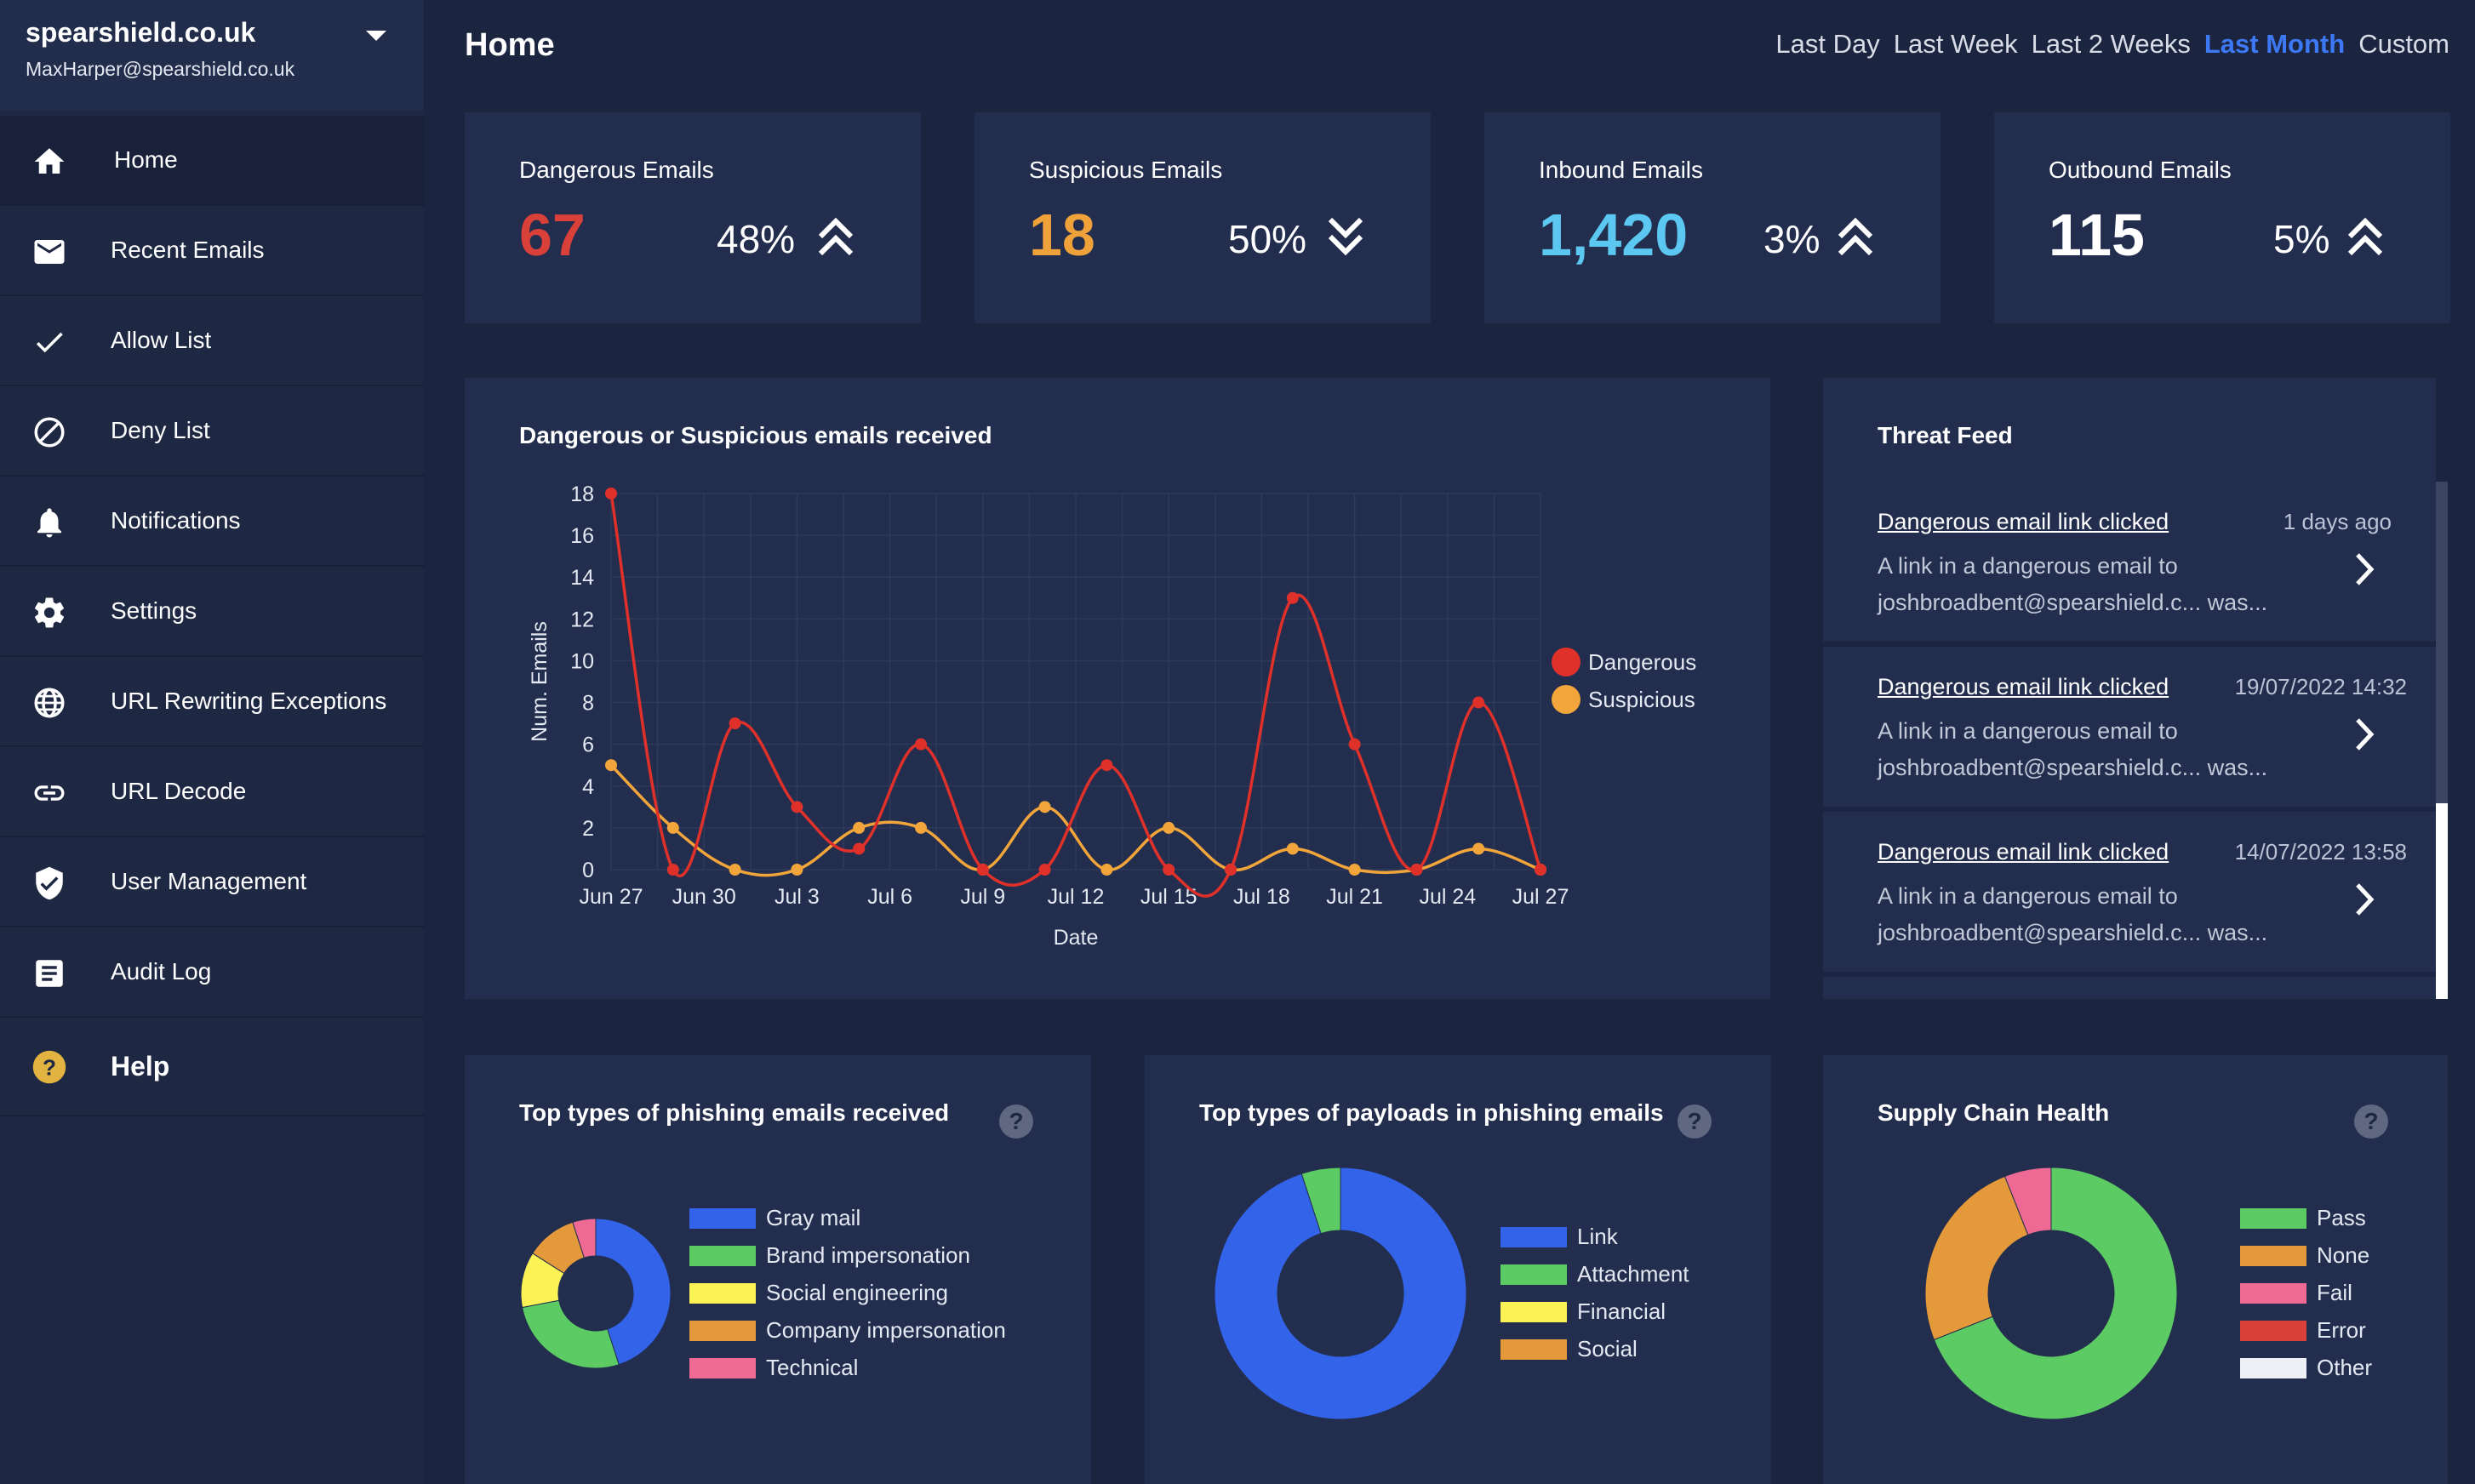 The image size is (2475, 1484). What do you see at coordinates (212, 973) in the screenshot?
I see `sidebar-item-audit-log: Audit Log` at bounding box center [212, 973].